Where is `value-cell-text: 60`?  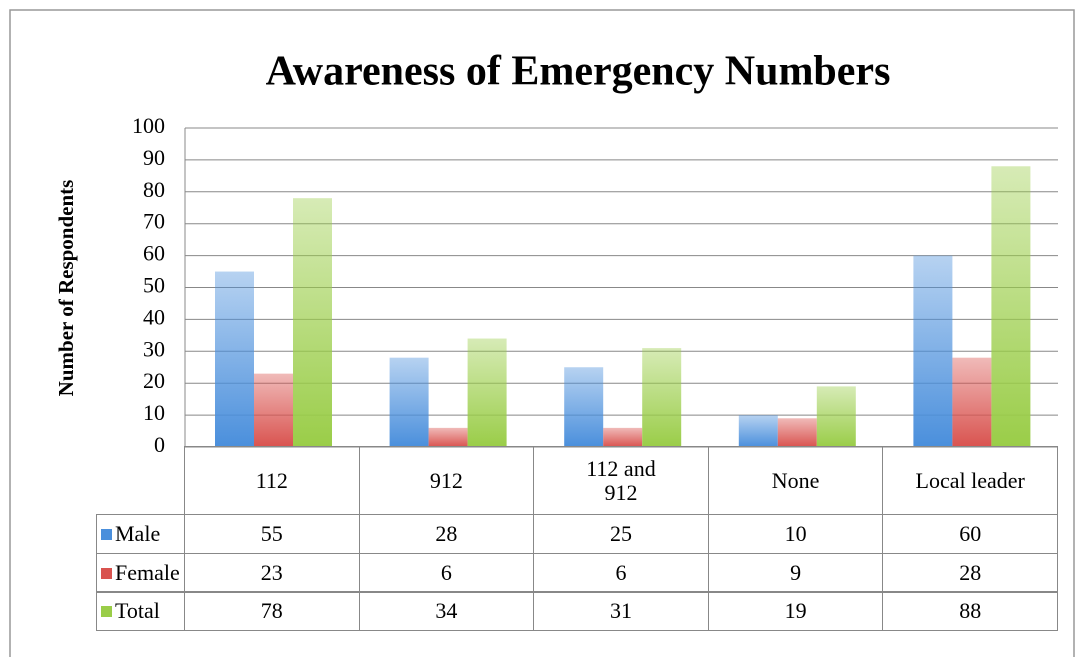
value-cell-text: 60 is located at coordinates (970, 533).